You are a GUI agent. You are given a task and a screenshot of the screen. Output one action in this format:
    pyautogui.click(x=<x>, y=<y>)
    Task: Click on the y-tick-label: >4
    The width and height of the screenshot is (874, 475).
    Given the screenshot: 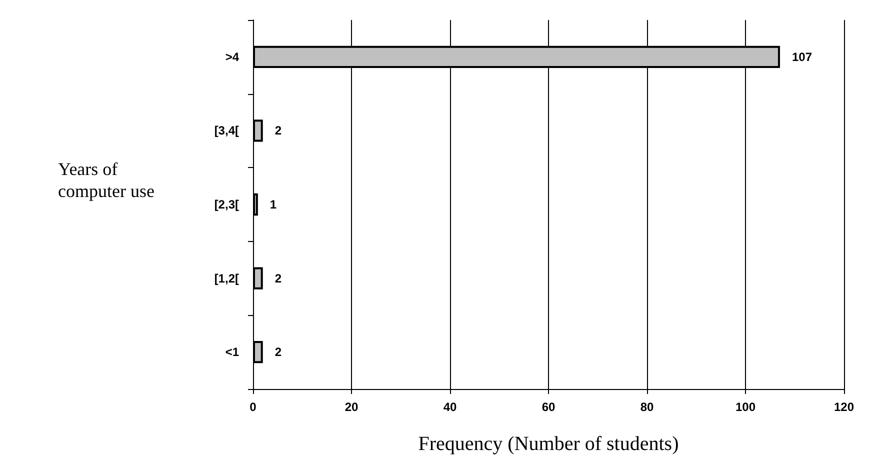 What is the action you would take?
    pyautogui.click(x=232, y=57)
    